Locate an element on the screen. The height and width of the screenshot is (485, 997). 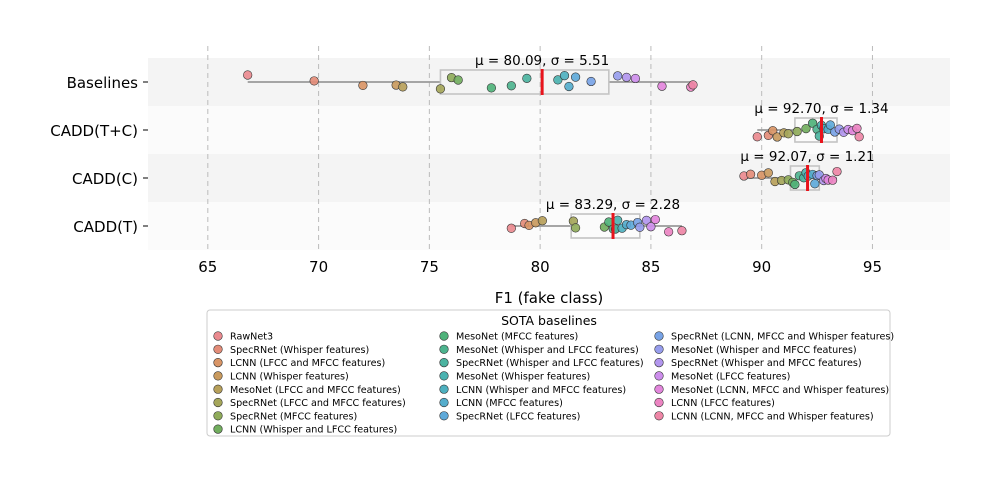
stat-annotation: μ = 92.07, σ = 1.21 is located at coordinates (807, 157).